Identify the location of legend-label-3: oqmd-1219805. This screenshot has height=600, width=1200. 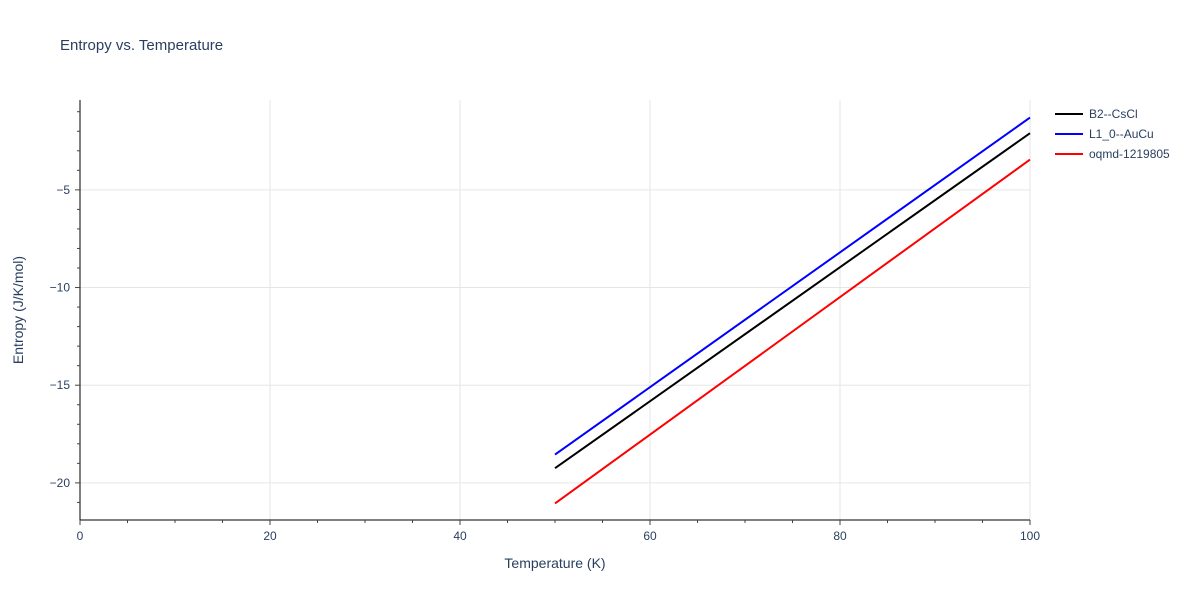
(1129, 154).